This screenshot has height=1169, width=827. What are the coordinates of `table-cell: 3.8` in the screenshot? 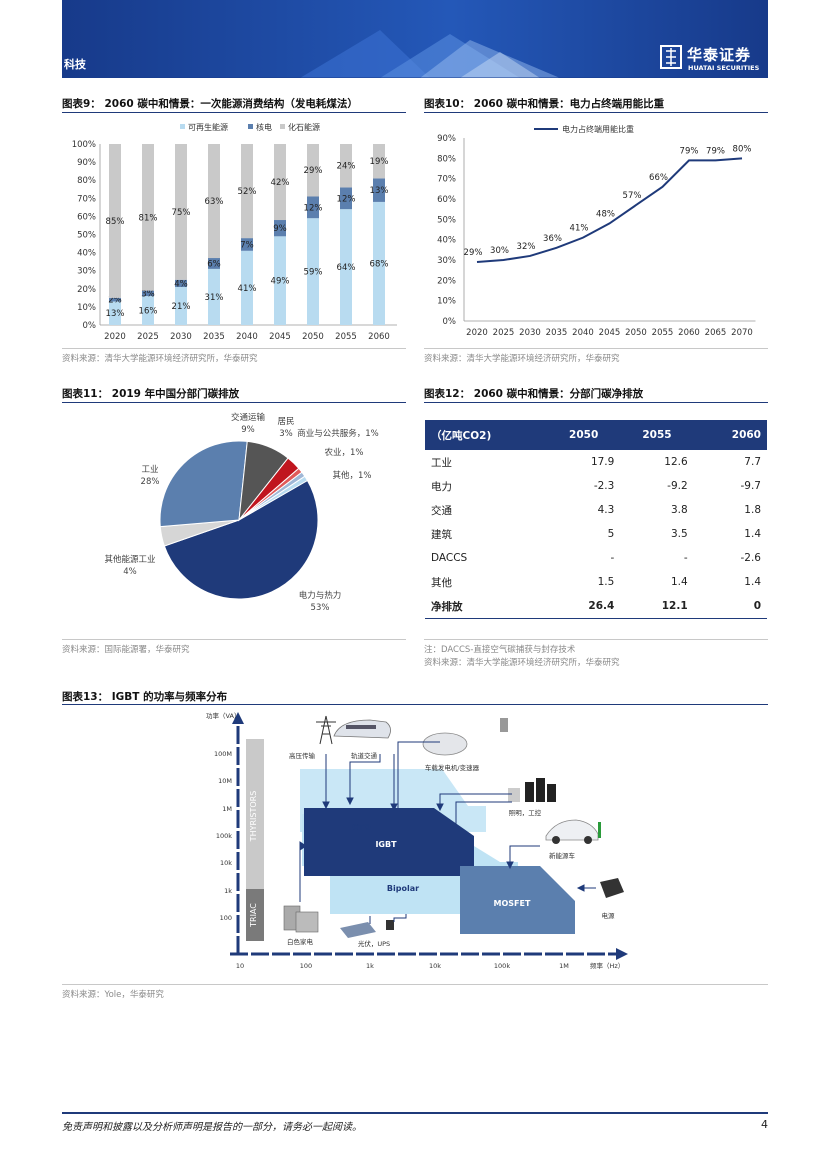 It's located at (679, 510).